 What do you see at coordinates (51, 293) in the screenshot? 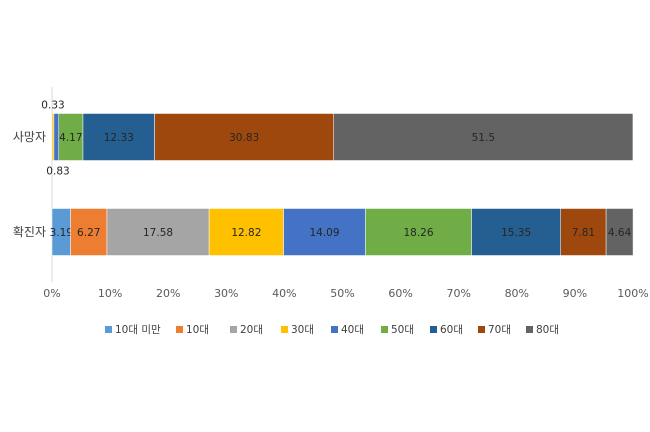
I see `x-tick-label: 0%` at bounding box center [51, 293].